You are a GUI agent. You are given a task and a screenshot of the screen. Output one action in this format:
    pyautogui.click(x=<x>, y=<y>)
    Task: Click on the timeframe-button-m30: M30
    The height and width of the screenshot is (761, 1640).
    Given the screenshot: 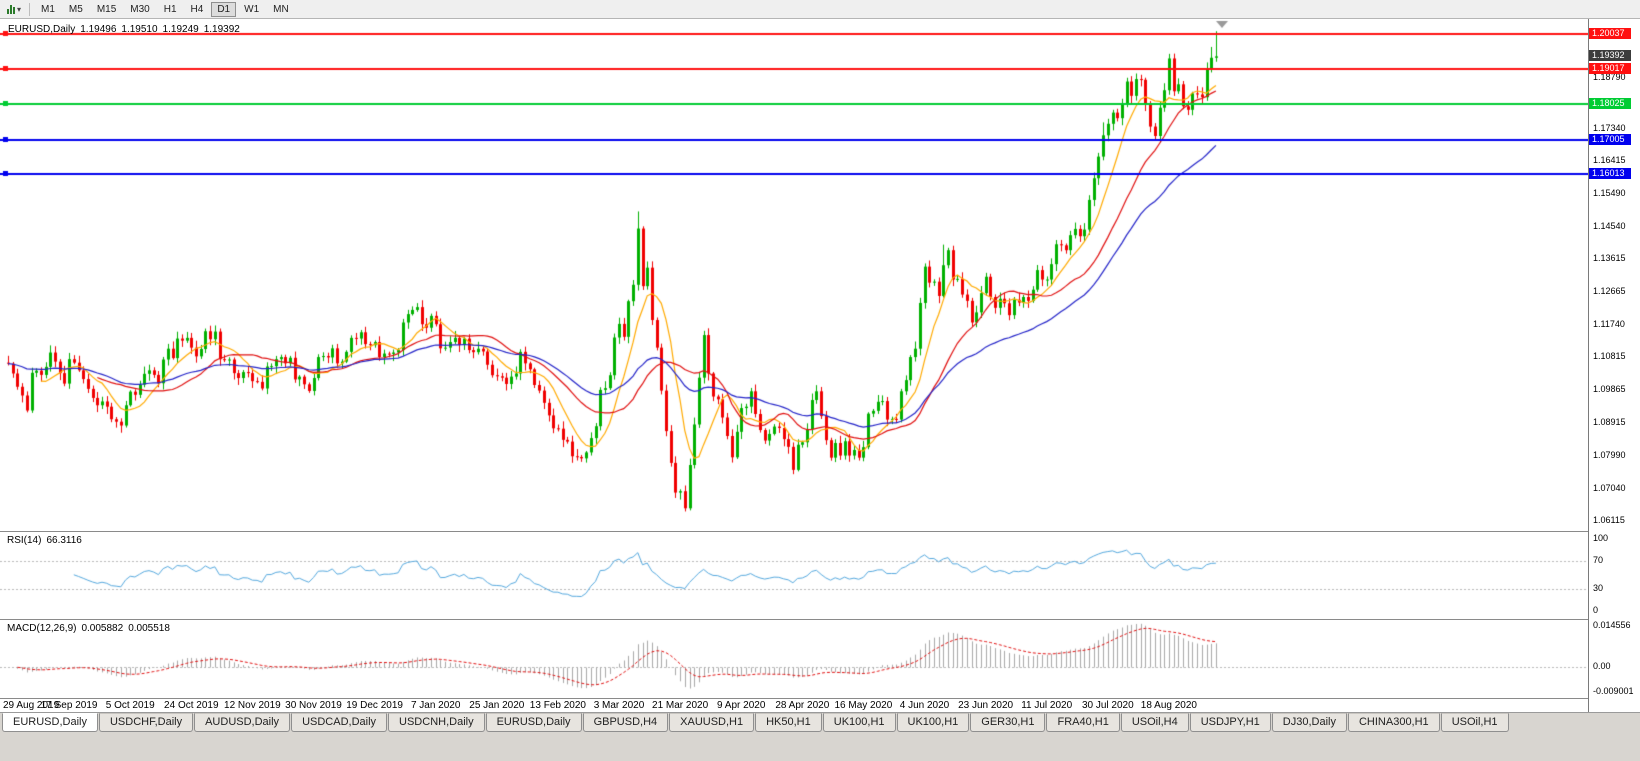 What is the action you would take?
    pyautogui.click(x=140, y=9)
    